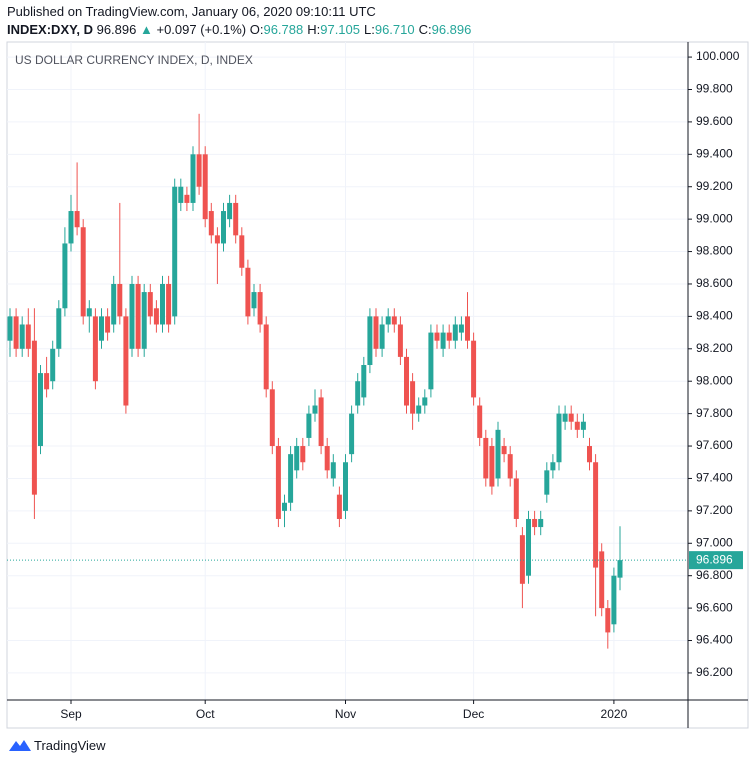  What do you see at coordinates (714, 89) in the screenshot?
I see `y-tick-label: 99.800` at bounding box center [714, 89].